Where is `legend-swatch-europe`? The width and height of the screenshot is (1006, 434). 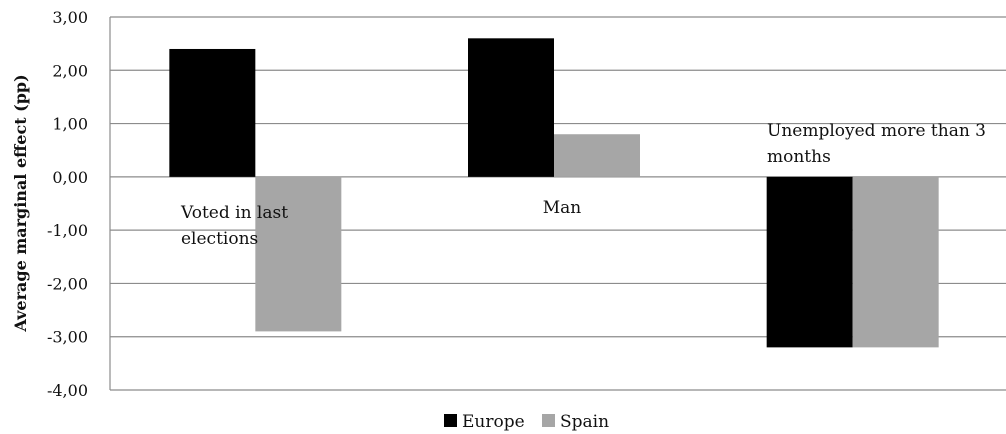 legend-swatch-europe is located at coordinates (450, 420).